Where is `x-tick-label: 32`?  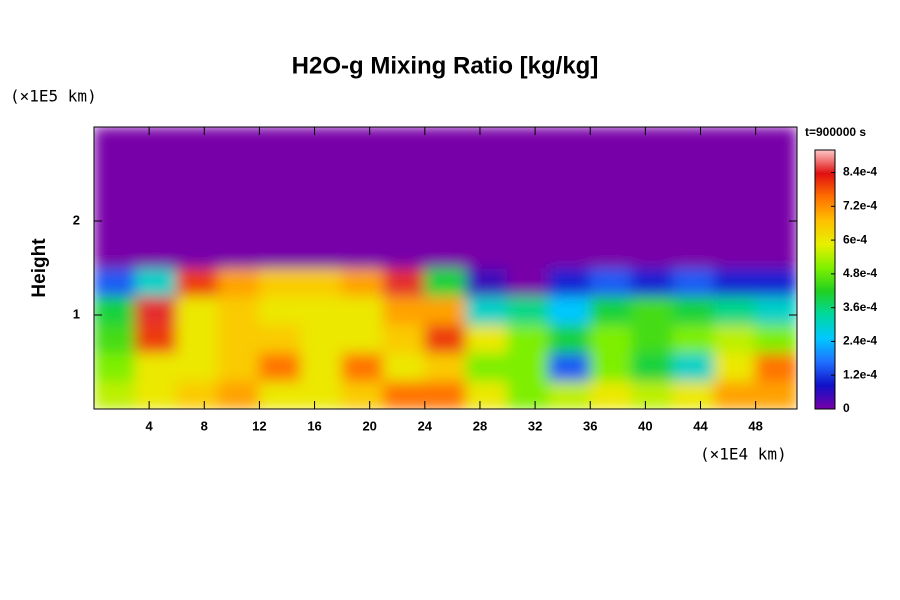 x-tick-label: 32 is located at coordinates (535, 425).